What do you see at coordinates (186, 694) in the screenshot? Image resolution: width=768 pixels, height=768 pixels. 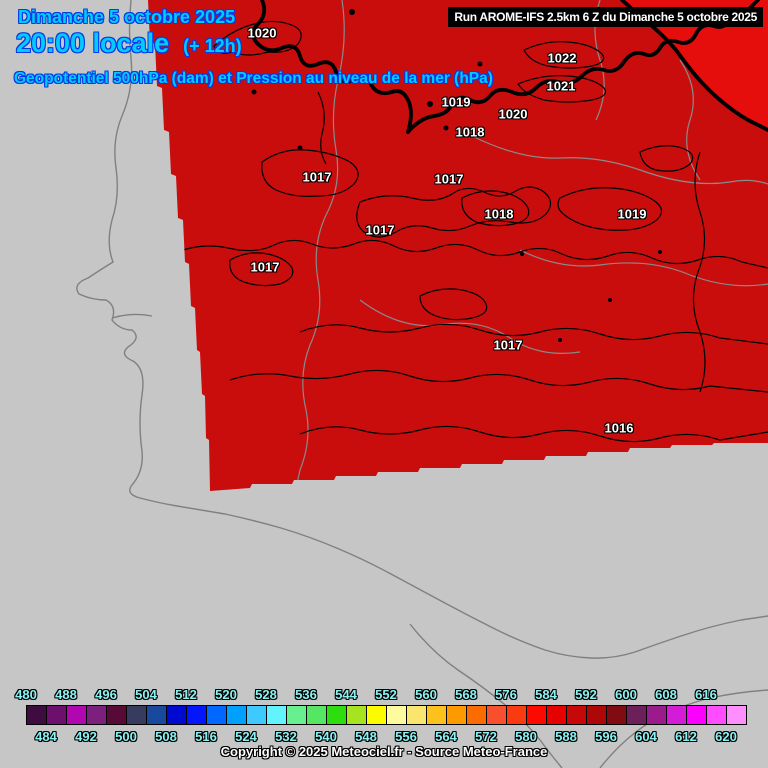 I see `scale-label-512: 512` at bounding box center [186, 694].